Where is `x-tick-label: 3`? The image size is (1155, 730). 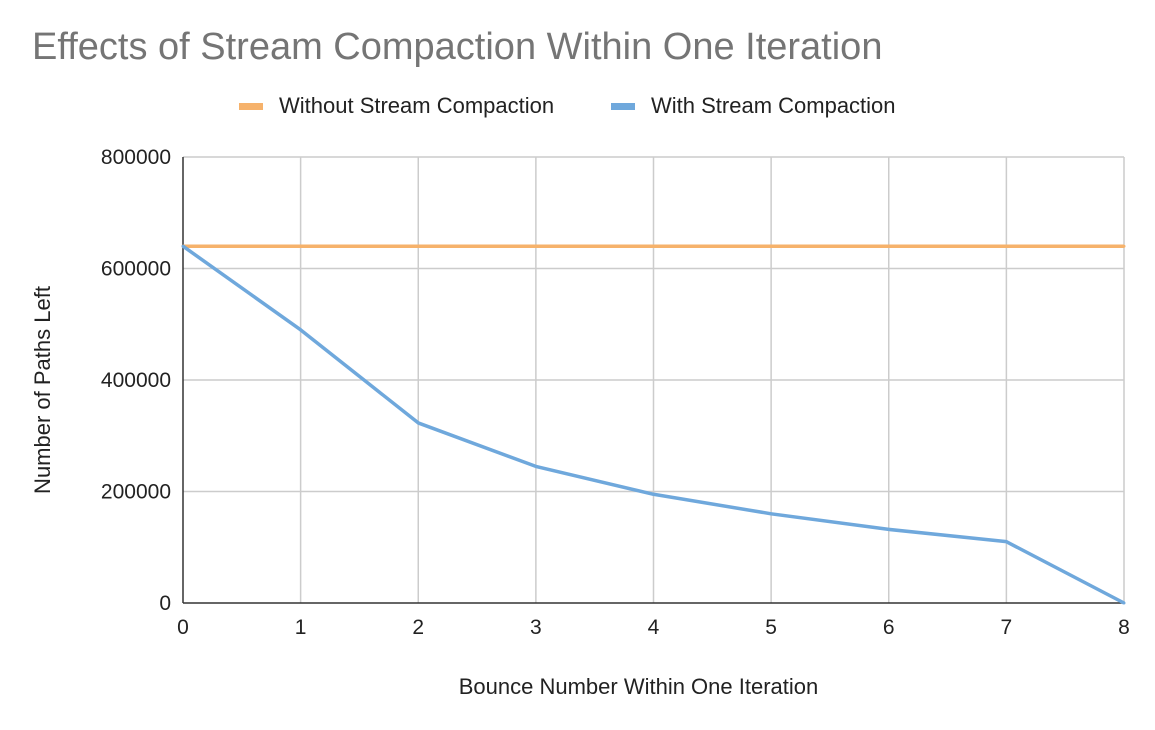
x-tick-label: 3 is located at coordinates (536, 627).